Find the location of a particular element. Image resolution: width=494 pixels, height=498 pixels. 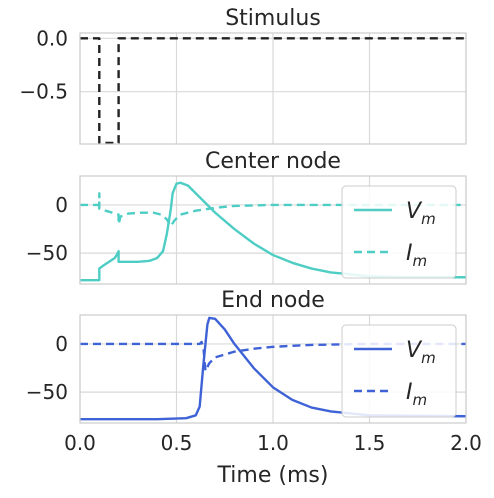

x-tick-label: 1.5 is located at coordinates (370, 443).